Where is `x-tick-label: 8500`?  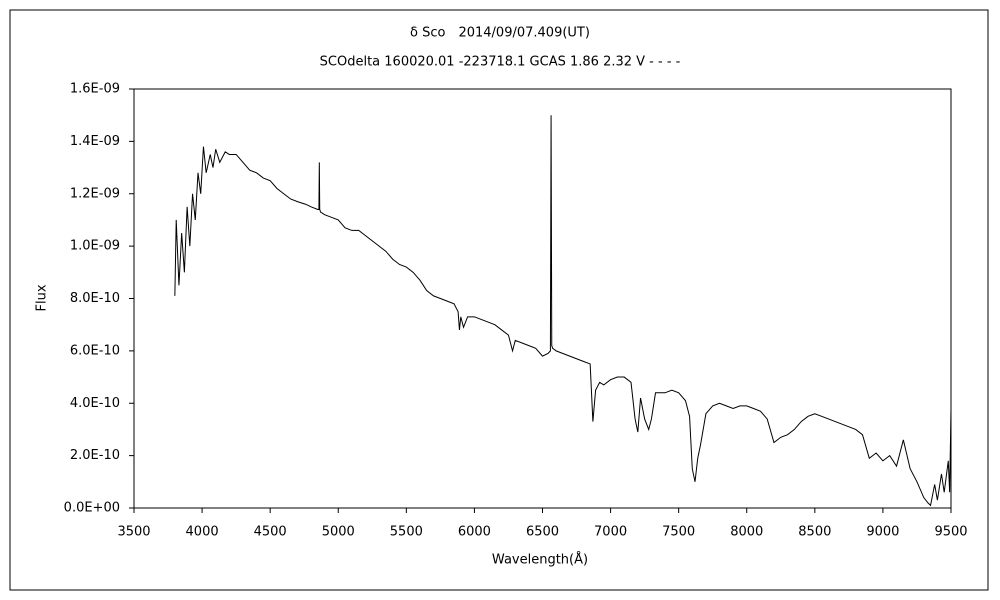 x-tick-label: 8500 is located at coordinates (814, 532).